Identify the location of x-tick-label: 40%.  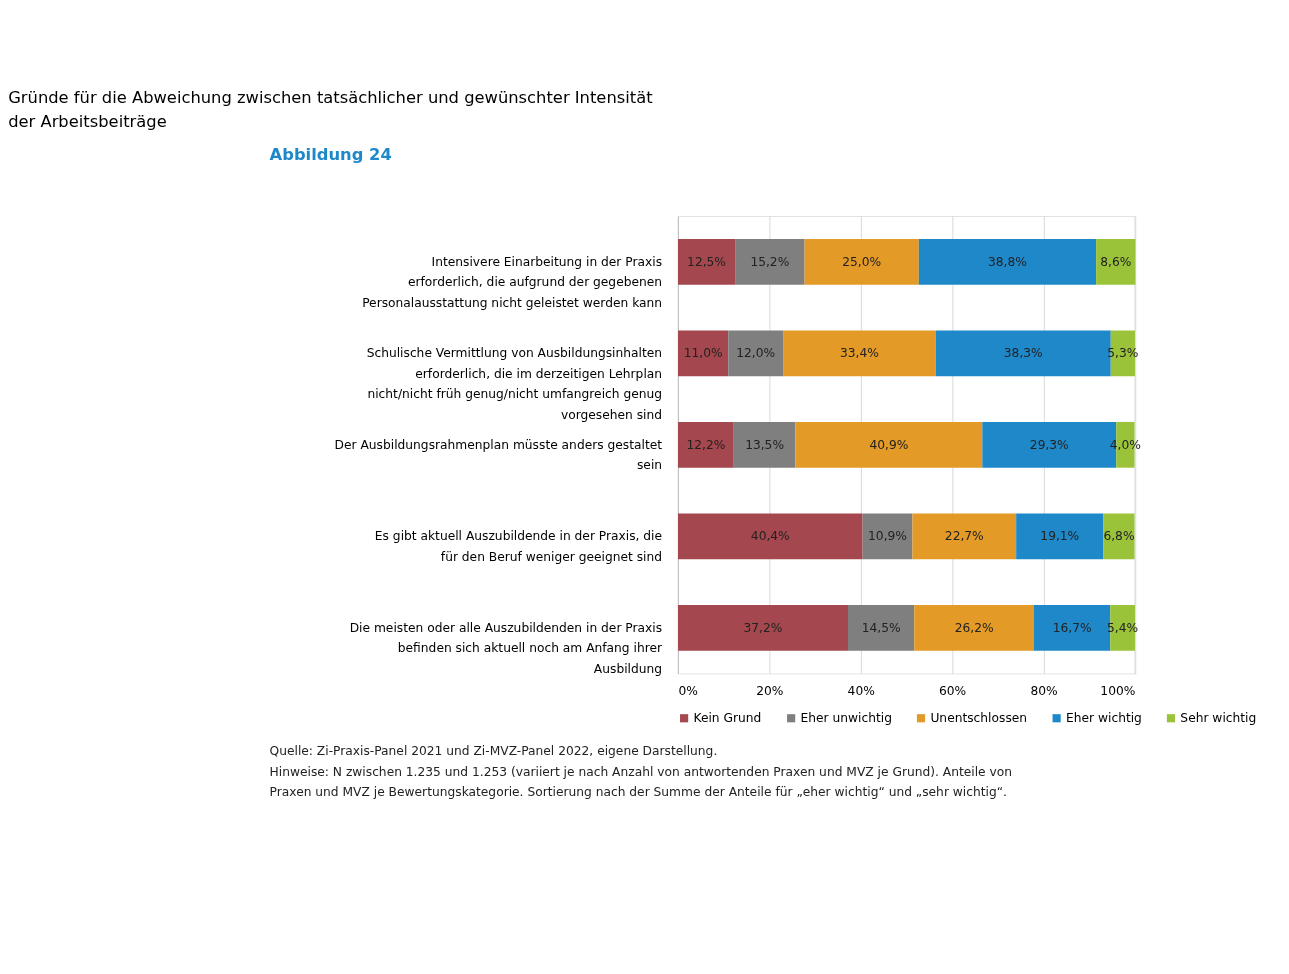
(861, 691).